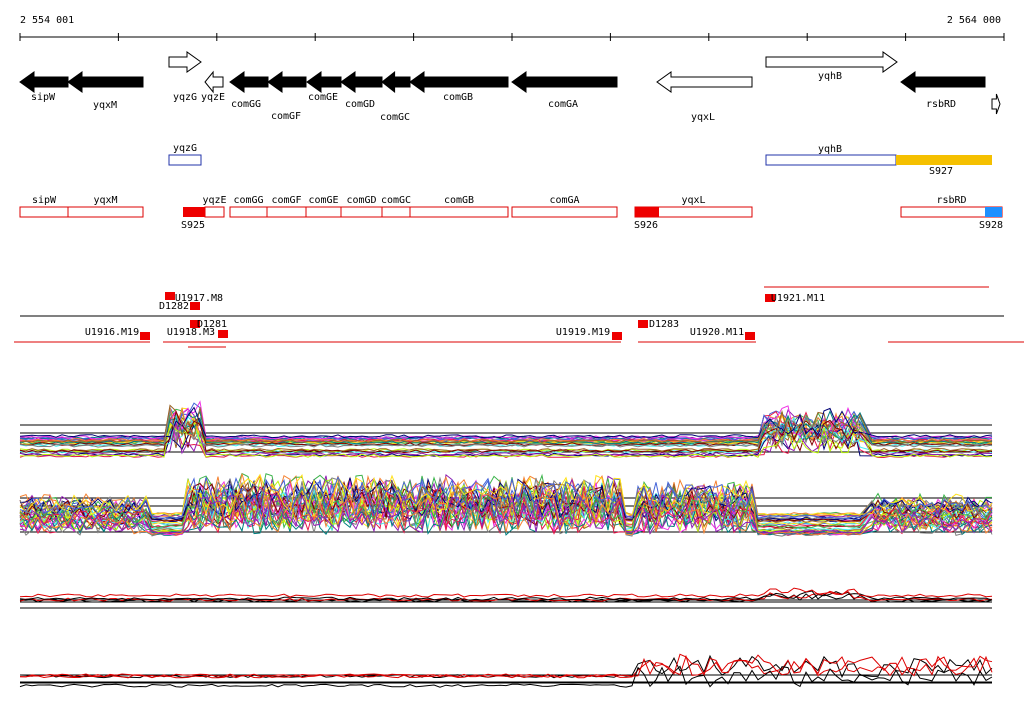  What do you see at coordinates (563, 104) in the screenshot?
I see `gene-label: comGA` at bounding box center [563, 104].